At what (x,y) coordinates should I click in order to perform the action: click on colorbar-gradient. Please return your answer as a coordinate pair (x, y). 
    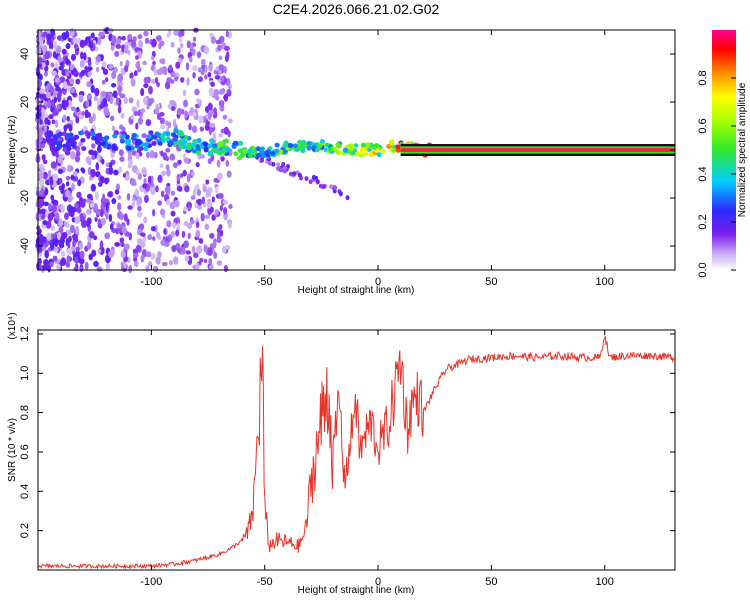
    Looking at the image, I should click on (724, 150).